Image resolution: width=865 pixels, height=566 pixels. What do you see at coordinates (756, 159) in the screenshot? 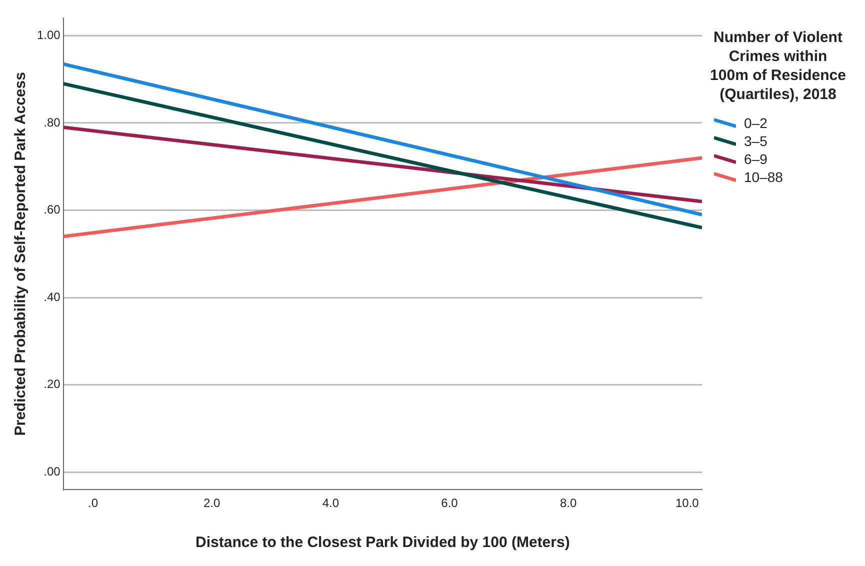
I see `legend-label: 6–9` at bounding box center [756, 159].